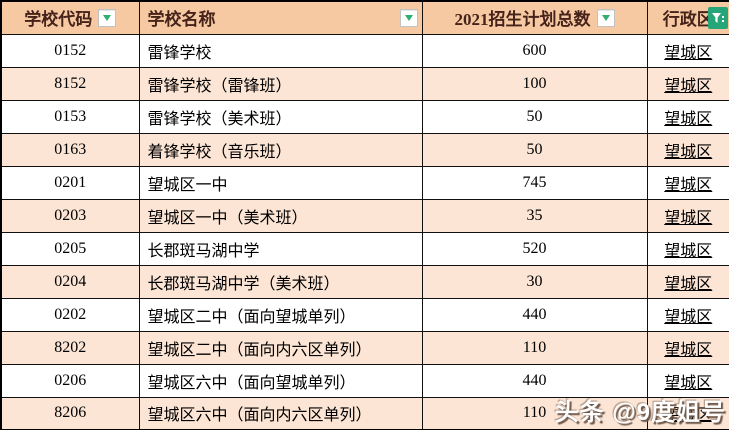 The width and height of the screenshot is (729, 430). I want to click on cell-school-code: 8152, so click(70, 83).